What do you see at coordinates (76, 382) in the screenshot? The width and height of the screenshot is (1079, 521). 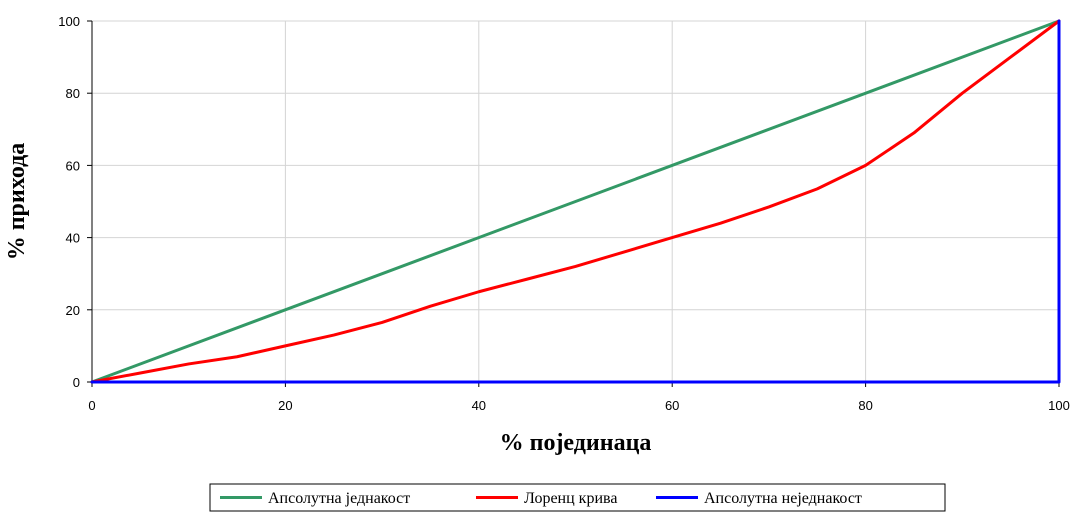 I see `y-tick-label: 0` at bounding box center [76, 382].